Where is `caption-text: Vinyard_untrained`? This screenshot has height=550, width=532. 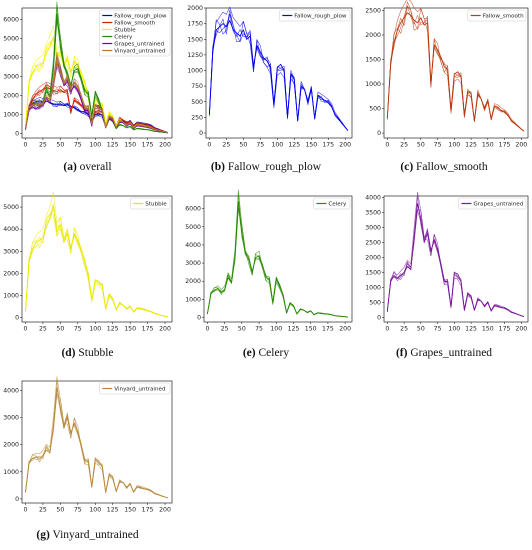 caption-text: Vinyard_untrained is located at coordinates (95, 535).